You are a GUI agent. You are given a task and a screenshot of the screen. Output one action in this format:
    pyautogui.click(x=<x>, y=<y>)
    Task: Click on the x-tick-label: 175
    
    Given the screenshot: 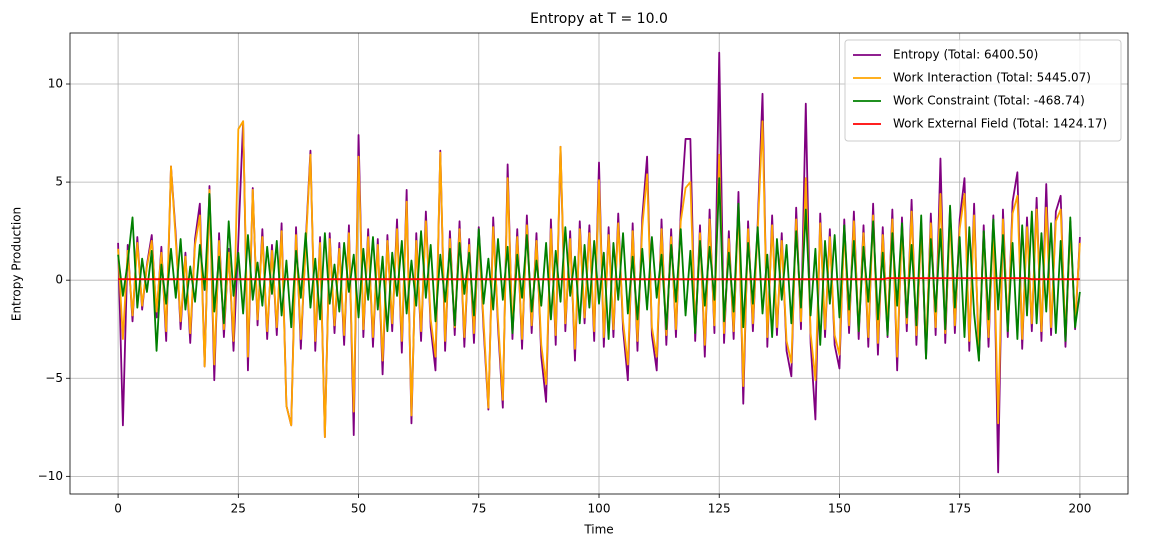 What is the action you would take?
    pyautogui.click(x=959, y=509)
    